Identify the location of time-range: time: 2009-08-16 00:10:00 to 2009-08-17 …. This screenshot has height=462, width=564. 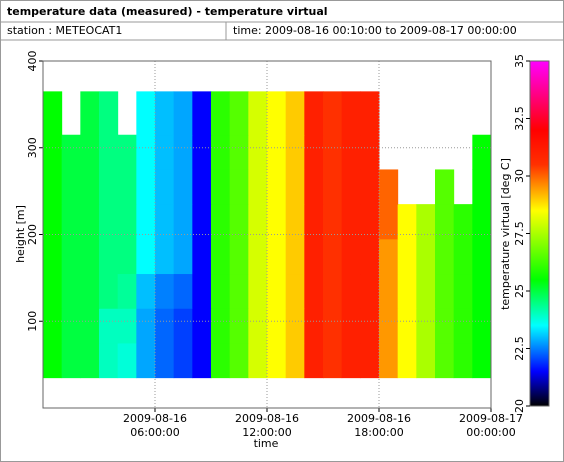
(375, 30).